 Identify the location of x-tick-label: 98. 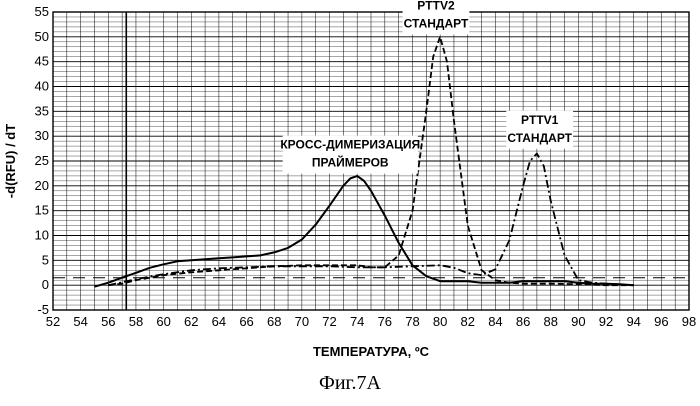
(689, 321).